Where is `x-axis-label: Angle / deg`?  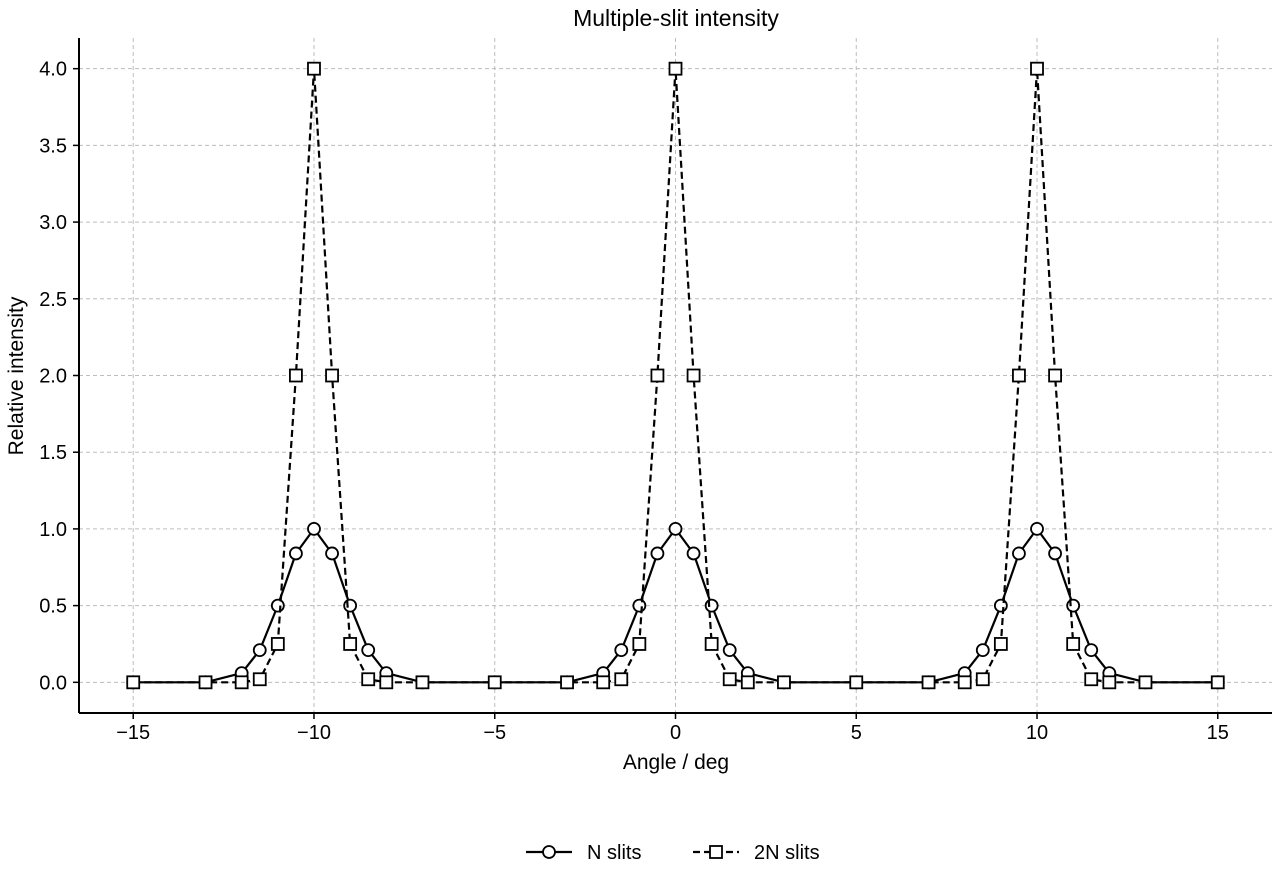 x-axis-label: Angle / deg is located at coordinates (676, 762).